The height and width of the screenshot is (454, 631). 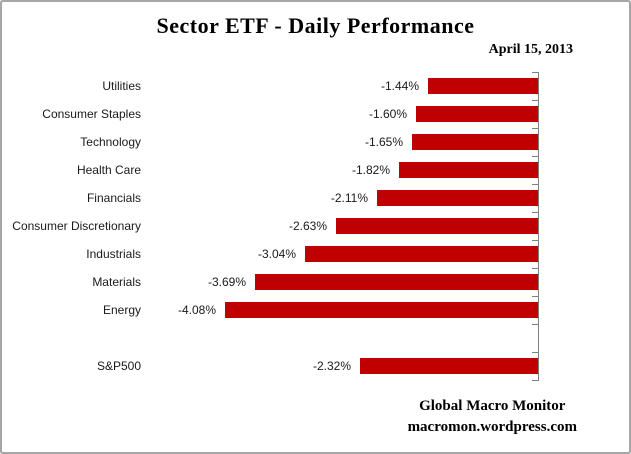 I want to click on row-plot: -3.69%, so click(x=340, y=282).